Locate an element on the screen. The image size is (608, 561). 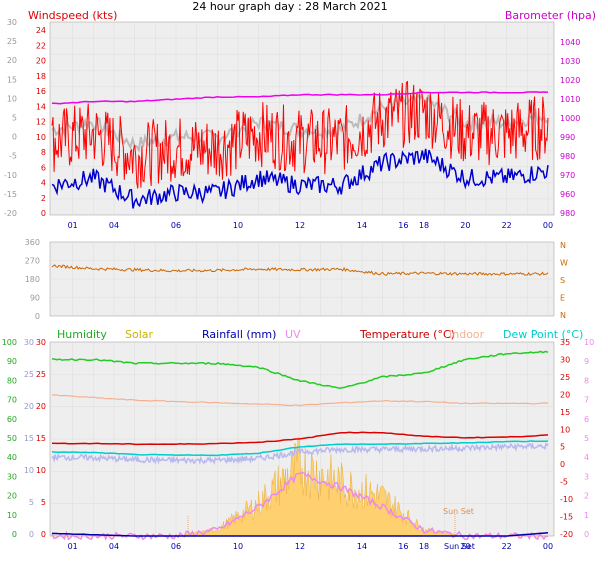
temp-tick: 25 is located at coordinates (41, 374).